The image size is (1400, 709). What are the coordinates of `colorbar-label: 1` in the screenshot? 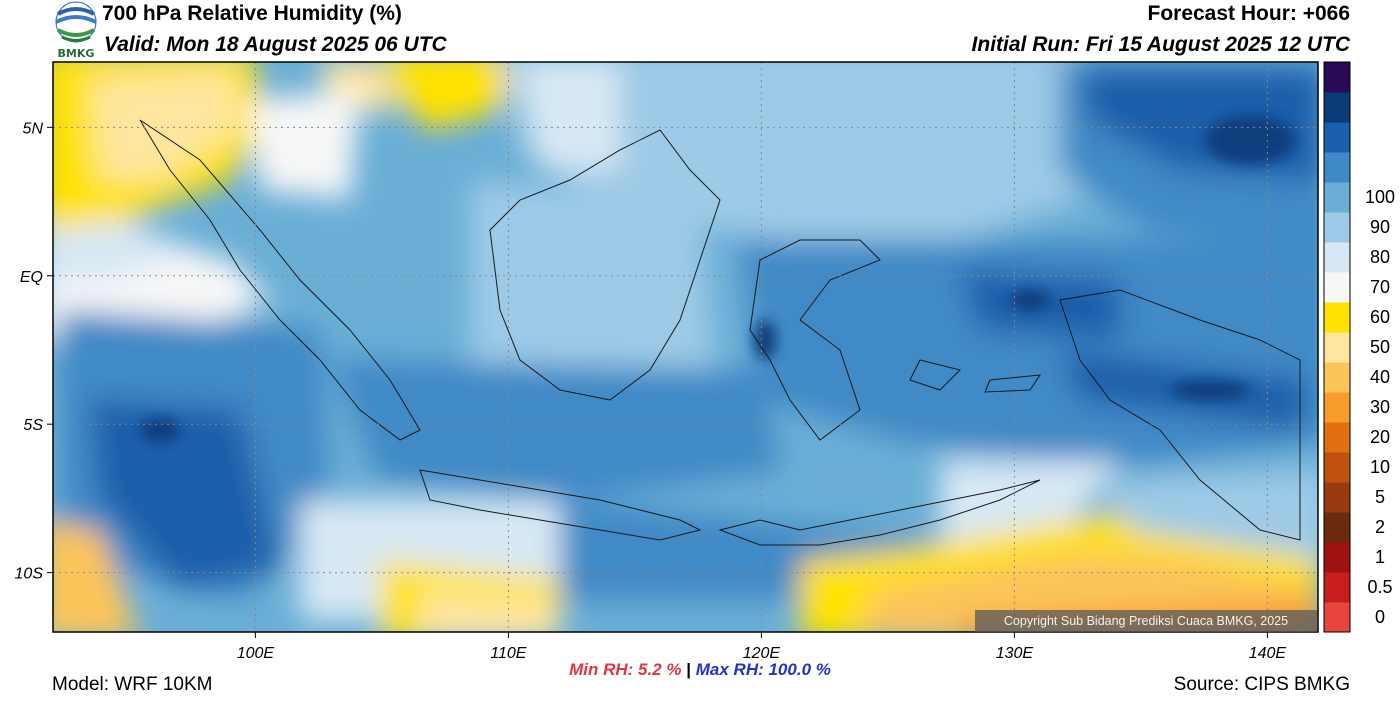 It's located at (1380, 557).